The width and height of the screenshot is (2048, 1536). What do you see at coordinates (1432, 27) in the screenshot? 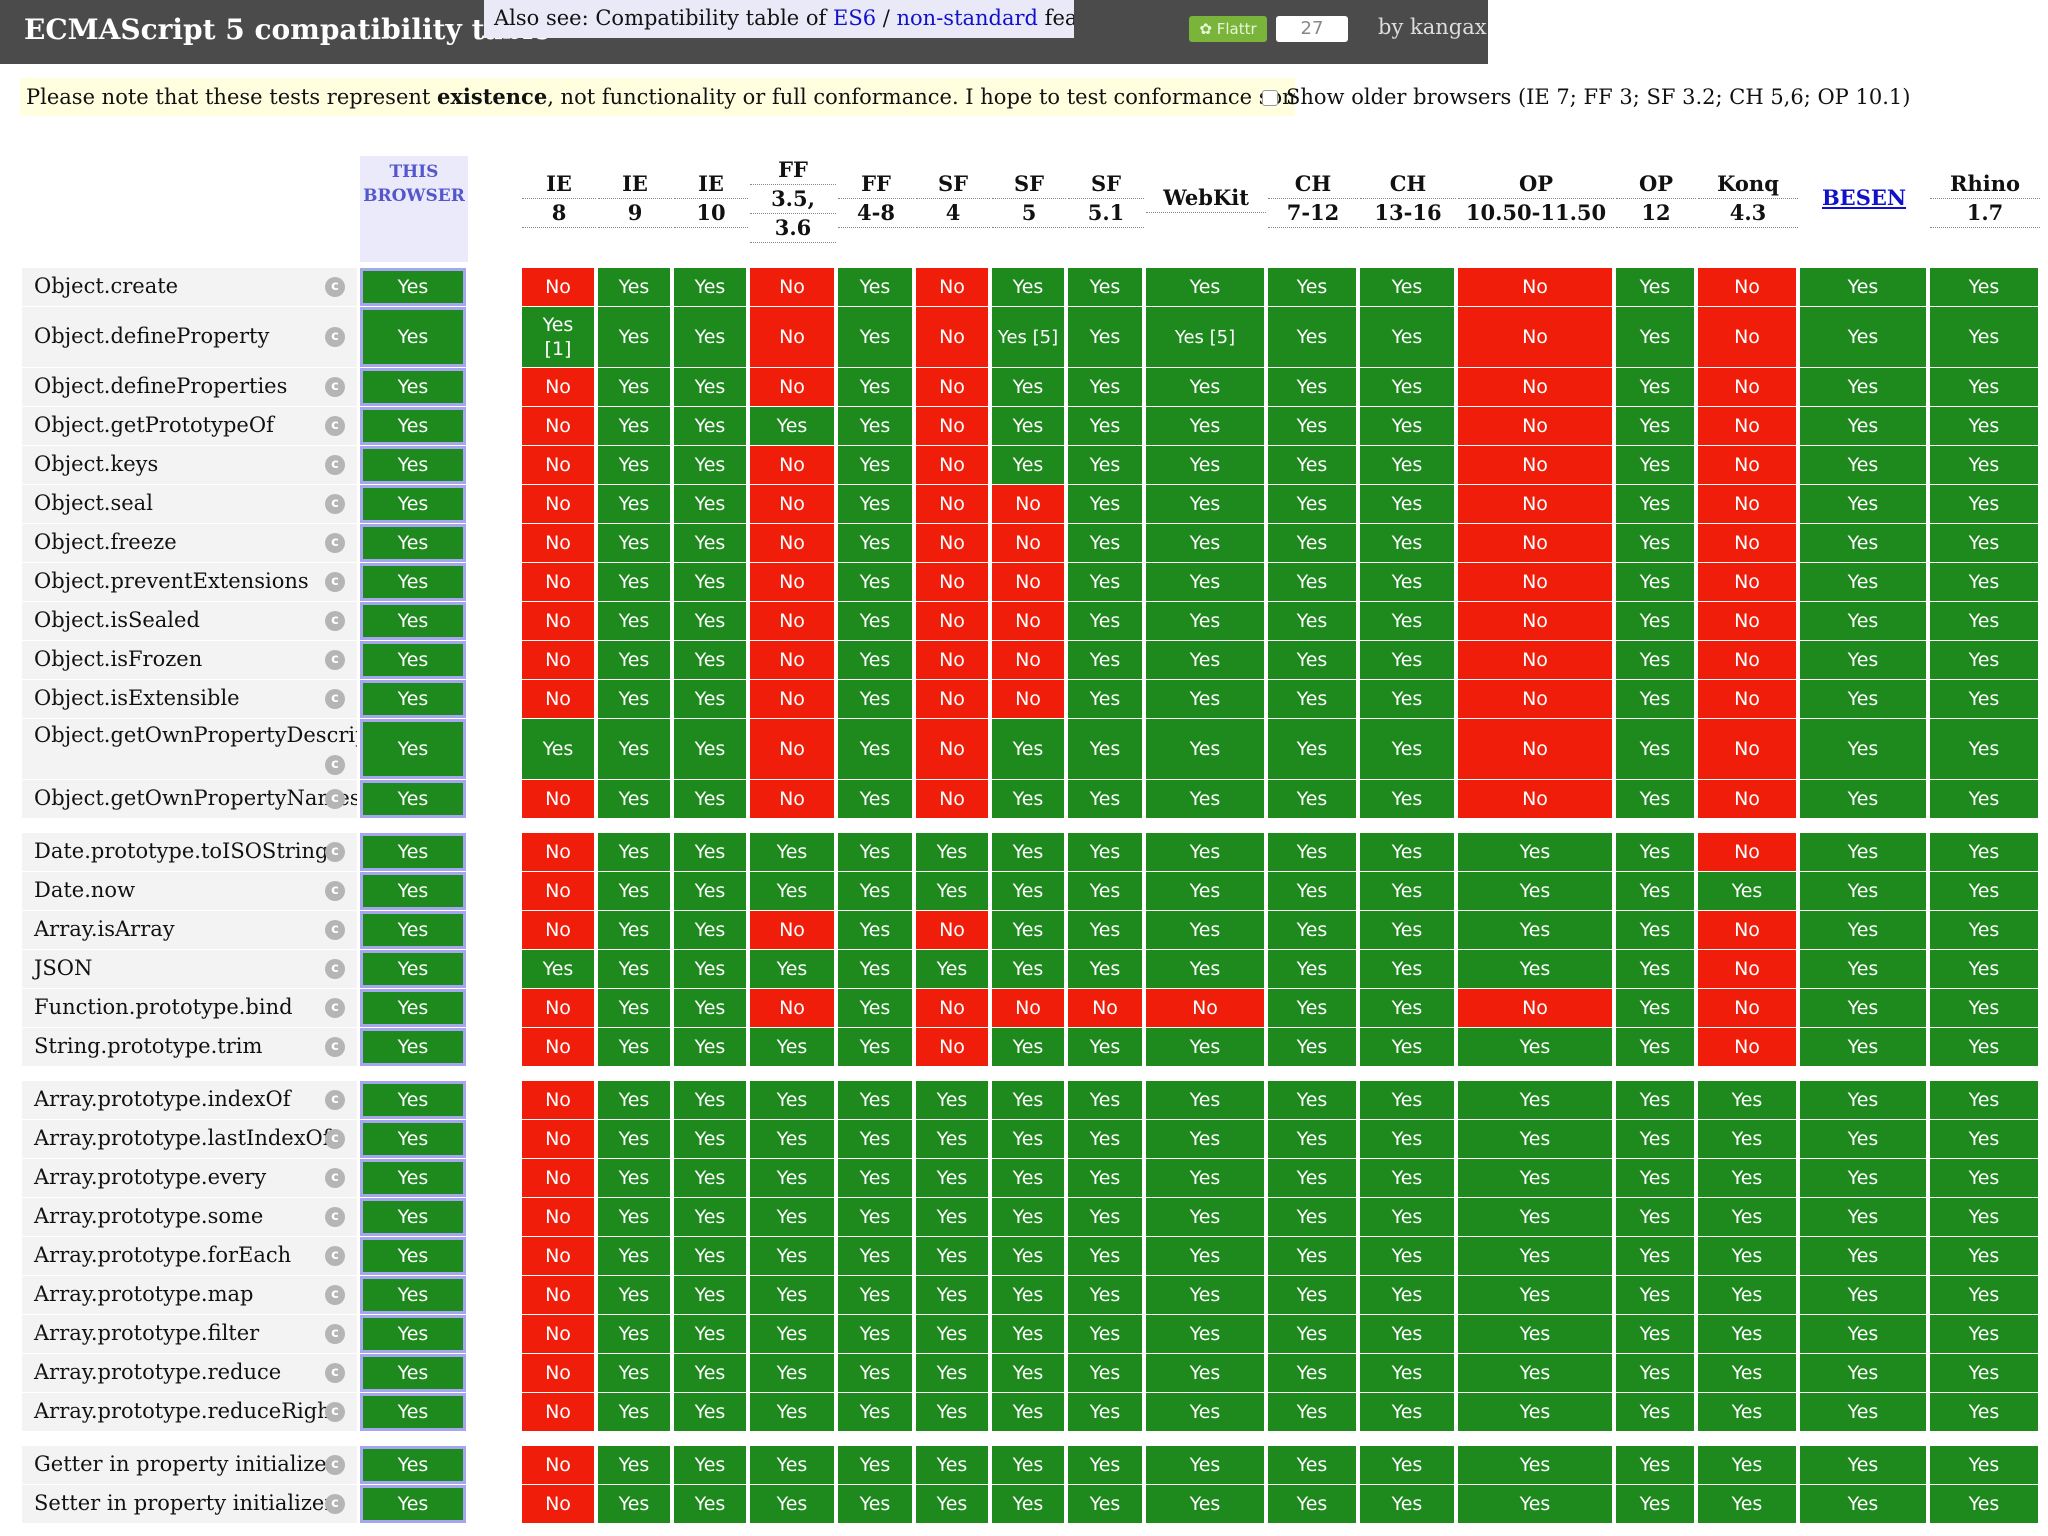
I see `byline: by kangax` at bounding box center [1432, 27].